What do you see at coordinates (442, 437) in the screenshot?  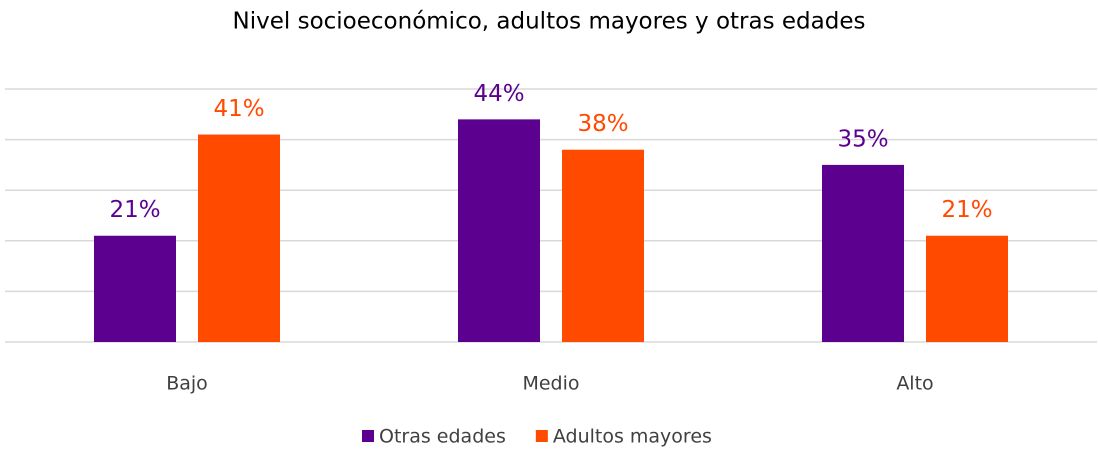 I see `legend-label: Otras edades` at bounding box center [442, 437].